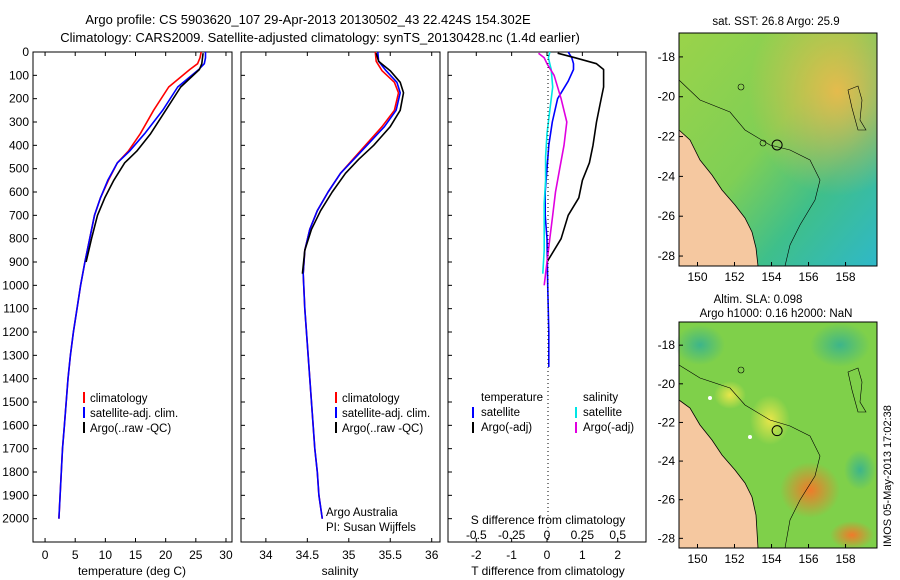  Describe the element at coordinates (349, 555) in the screenshot. I see `x-tick-label: 35` at that location.